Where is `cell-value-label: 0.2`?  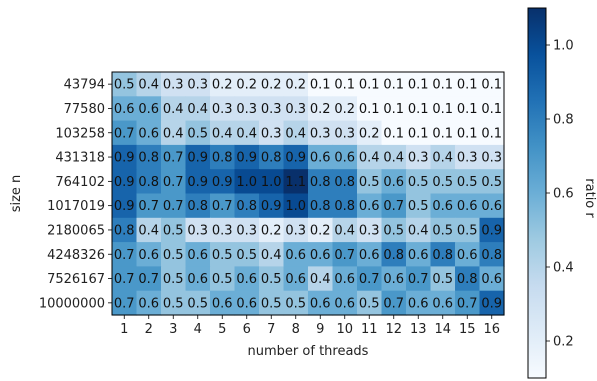 cell-value-label: 0.2 is located at coordinates (246, 85).